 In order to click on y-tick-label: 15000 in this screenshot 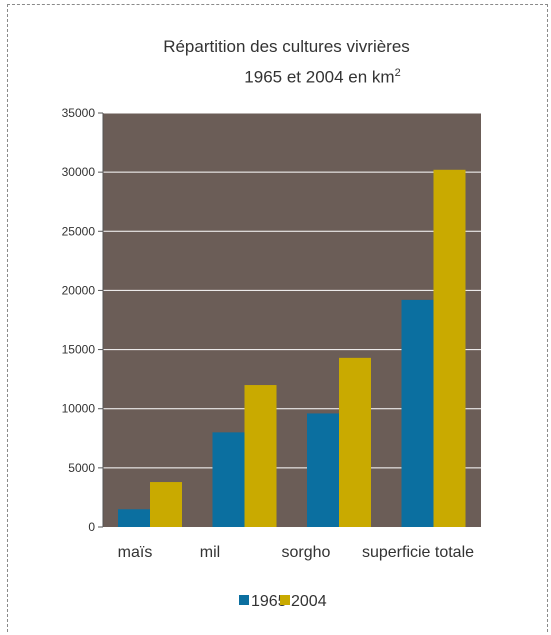, I will do `click(79, 350)`.